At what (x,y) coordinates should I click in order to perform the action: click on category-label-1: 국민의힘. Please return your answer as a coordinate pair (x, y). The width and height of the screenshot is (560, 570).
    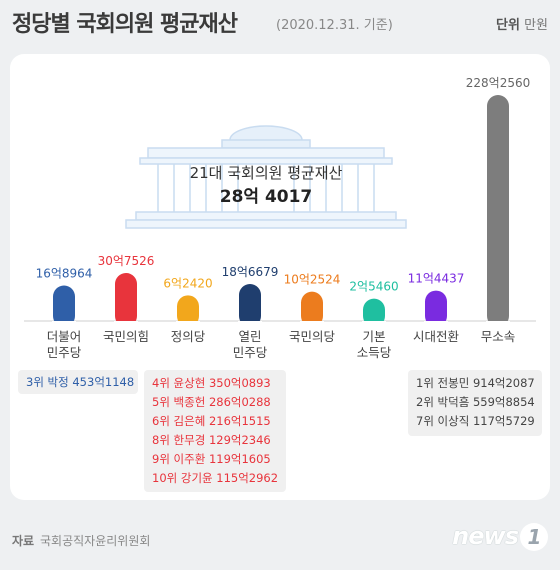
    Looking at the image, I should click on (126, 336).